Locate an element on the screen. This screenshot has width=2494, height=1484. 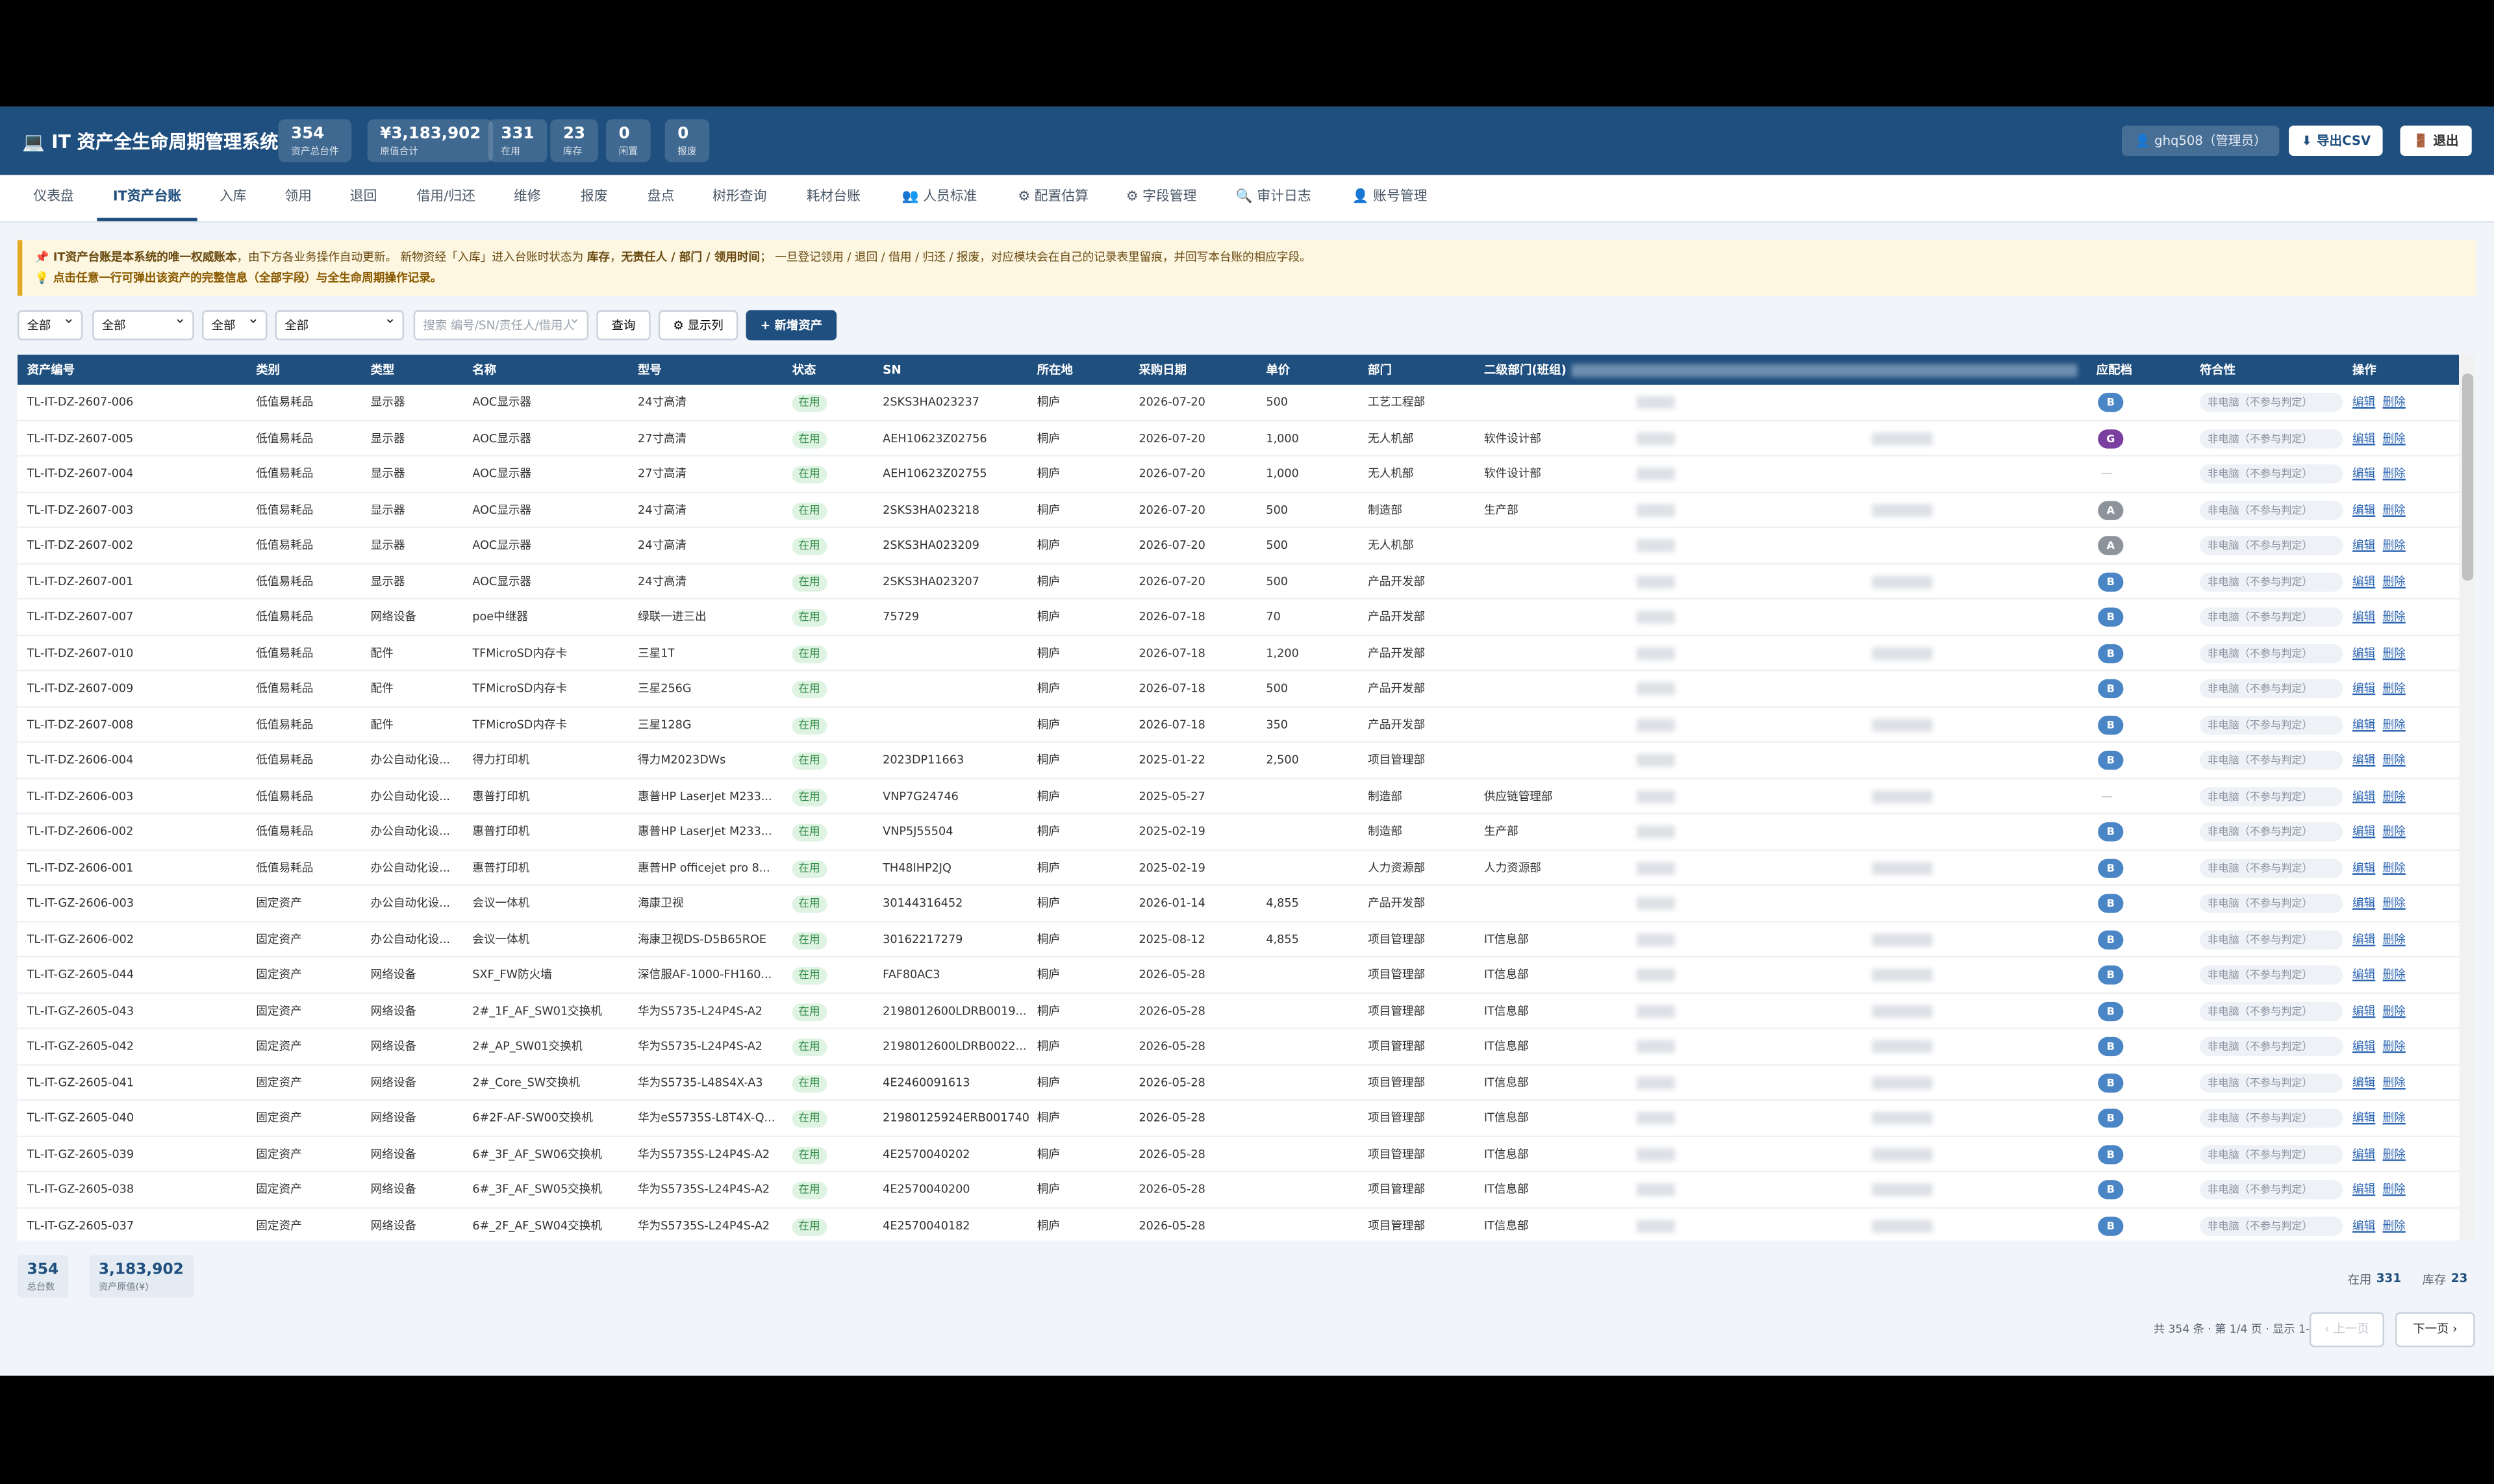
logout-button: 🚪 退出 is located at coordinates (2436, 141).